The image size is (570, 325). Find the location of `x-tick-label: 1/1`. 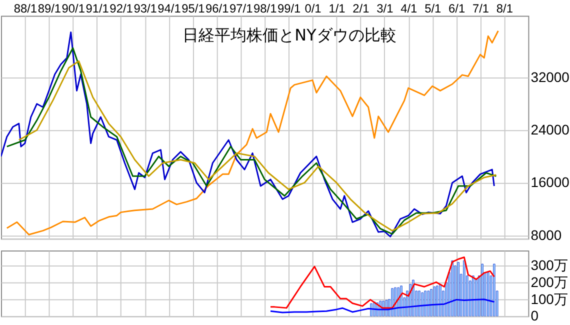

x-tick-label: 1/1 is located at coordinates (337, 8).